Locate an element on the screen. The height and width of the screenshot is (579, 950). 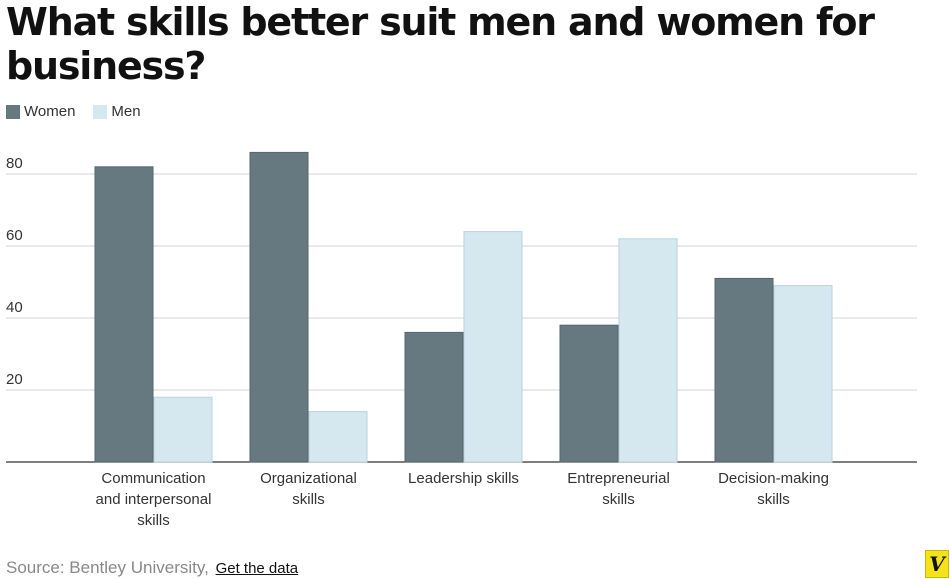
x-tick-label: and interpersonal is located at coordinates (154, 499).